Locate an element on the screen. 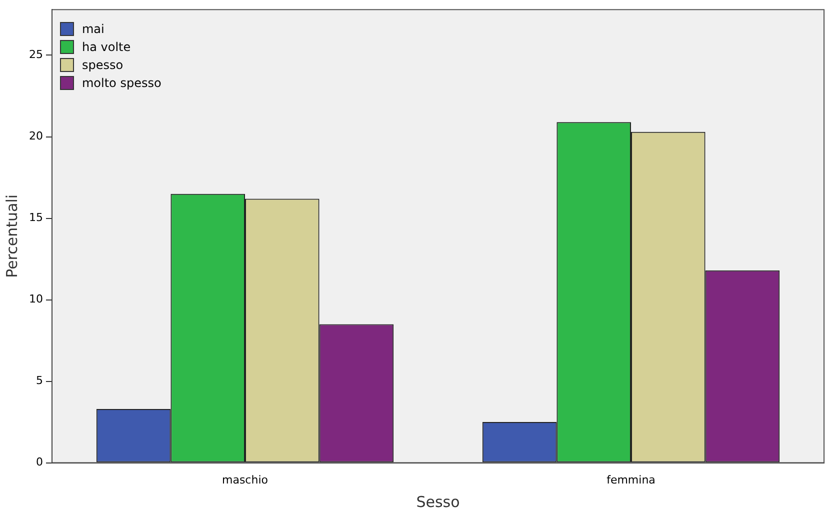 The width and height of the screenshot is (825, 516). x-axis-title: Sesso is located at coordinates (438, 501).